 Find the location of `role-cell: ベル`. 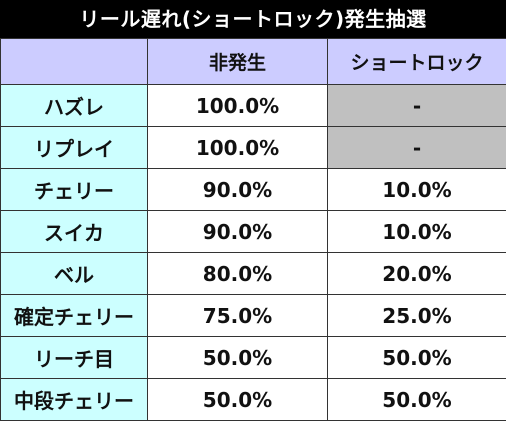

role-cell: ベル is located at coordinates (74, 274).